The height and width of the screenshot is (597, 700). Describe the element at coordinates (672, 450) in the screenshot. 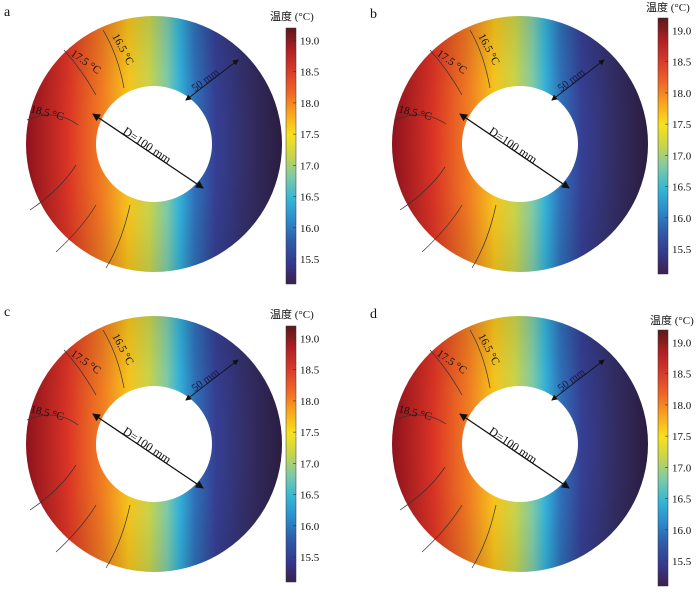

I see `colorbar-d: 温度 (°C) 19.0 18.5 18.0 17.5 17.0 16.5 16.0 15.5` at that location.